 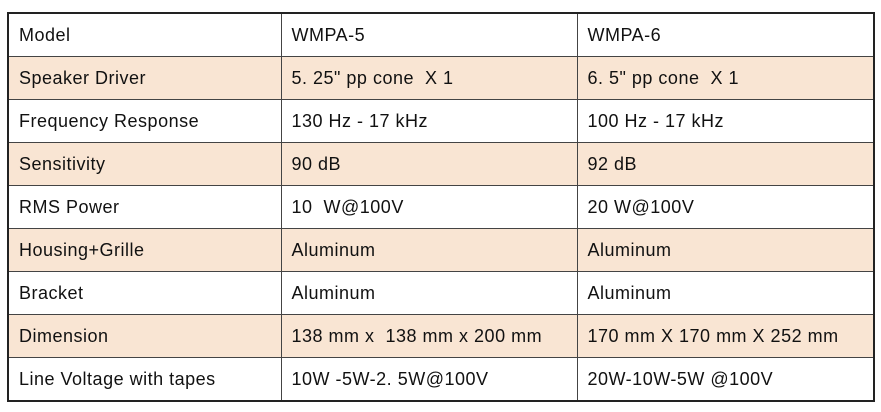 What do you see at coordinates (144, 379) in the screenshot?
I see `spec-label: Line Voltage with tapes` at bounding box center [144, 379].